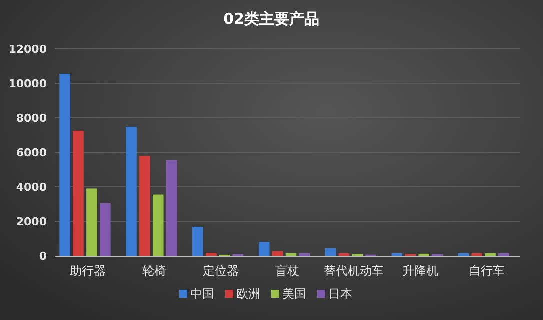 This screenshot has width=543, height=320. Describe the element at coordinates (420, 271) in the screenshot. I see `x-tick-label: 升降机` at that location.